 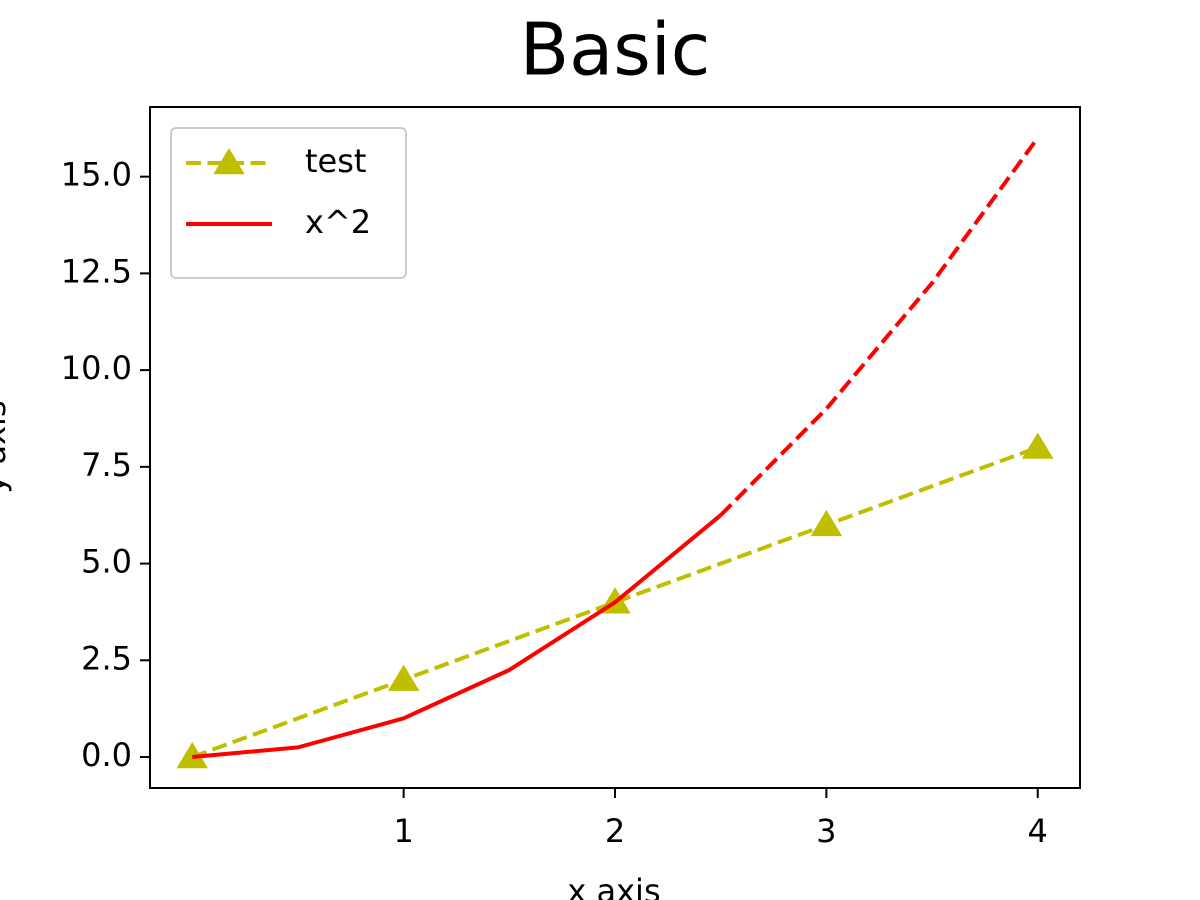 What do you see at coordinates (615, 831) in the screenshot?
I see `x-tick-label: 2` at bounding box center [615, 831].